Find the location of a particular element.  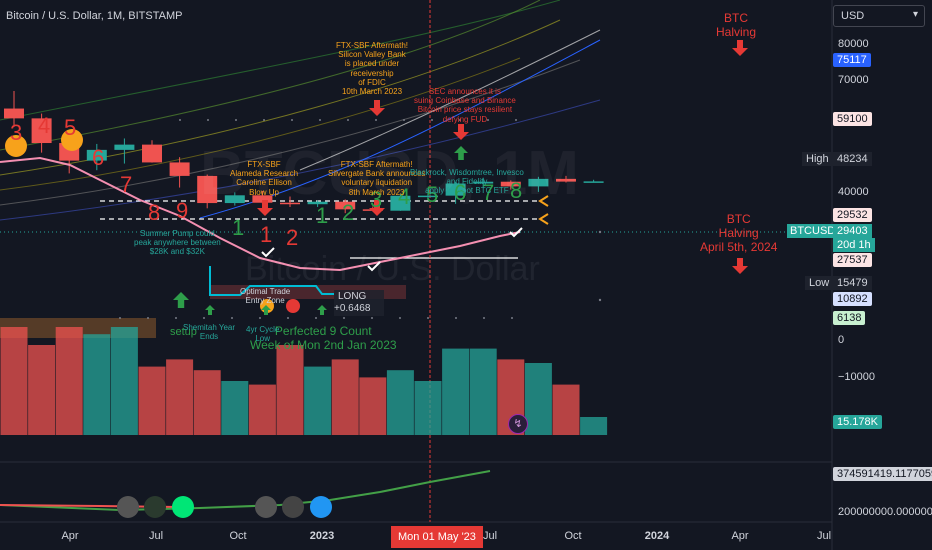

td-count-green: 3 is located at coordinates (376, 199).